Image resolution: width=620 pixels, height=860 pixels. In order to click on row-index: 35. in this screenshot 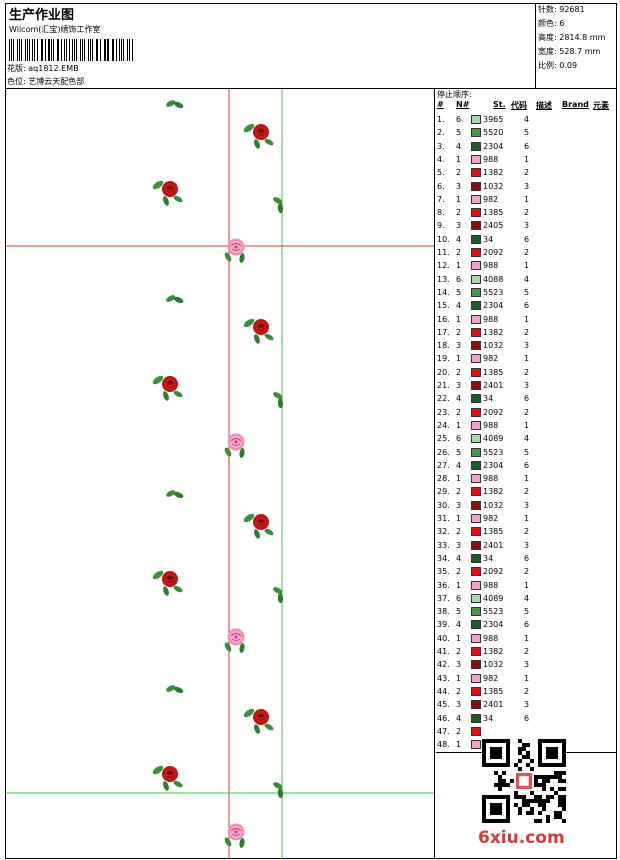, I will do `click(443, 572)`.